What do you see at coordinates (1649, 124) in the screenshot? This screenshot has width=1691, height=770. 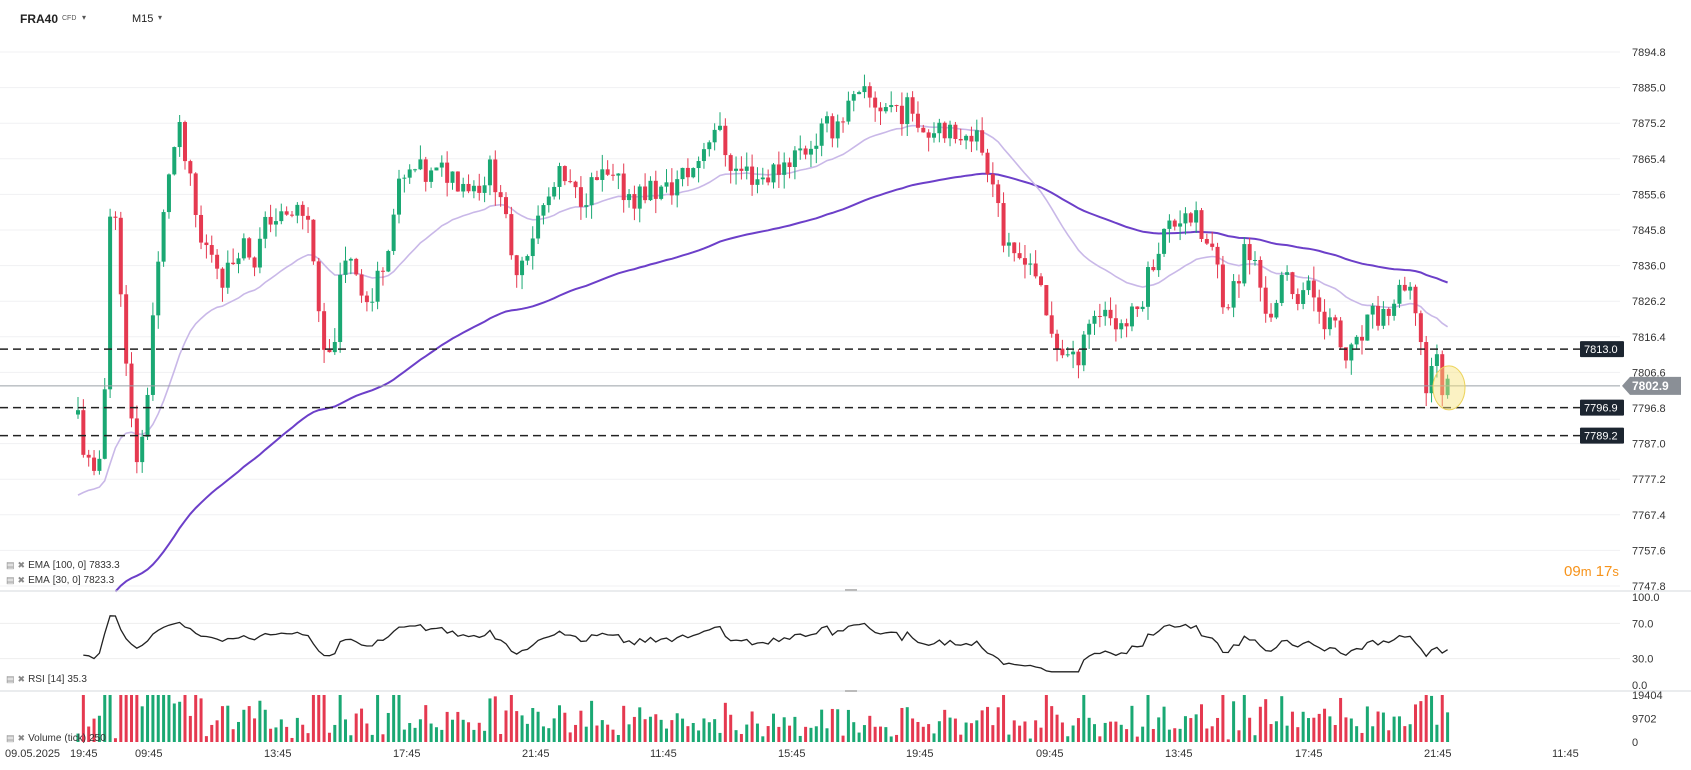 I see `price-tick-label: 7875.2` at bounding box center [1649, 124].